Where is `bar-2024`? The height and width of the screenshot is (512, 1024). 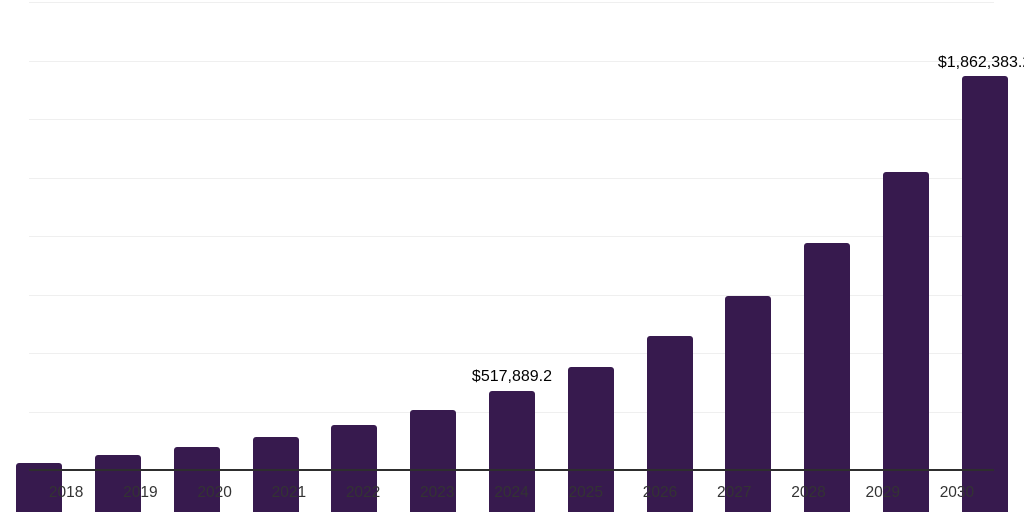
bar-2024 is located at coordinates (511, 451).